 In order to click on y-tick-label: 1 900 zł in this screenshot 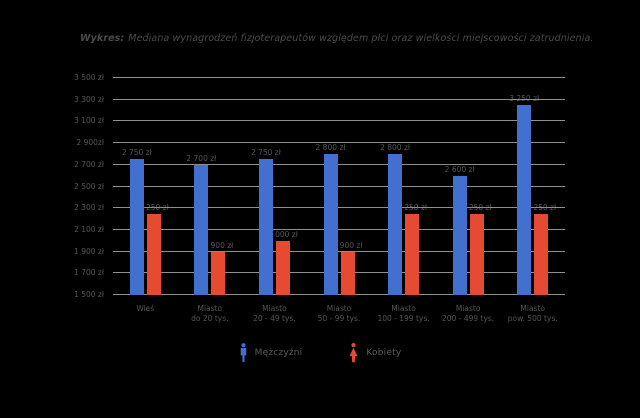, I will do `click(89, 251)`.